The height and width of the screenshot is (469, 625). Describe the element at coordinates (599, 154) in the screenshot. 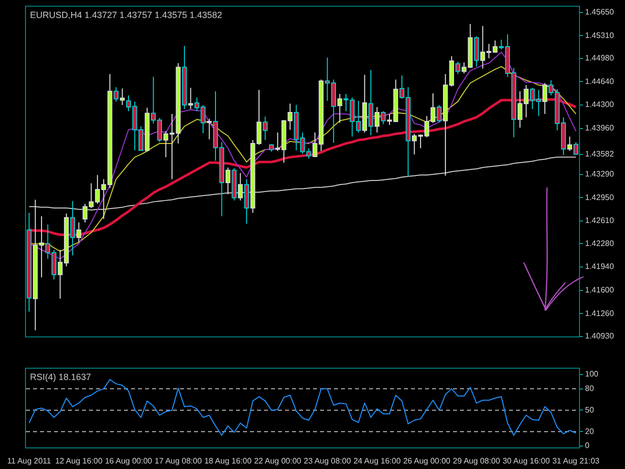

I see `y-tick-label: 1.43582` at that location.